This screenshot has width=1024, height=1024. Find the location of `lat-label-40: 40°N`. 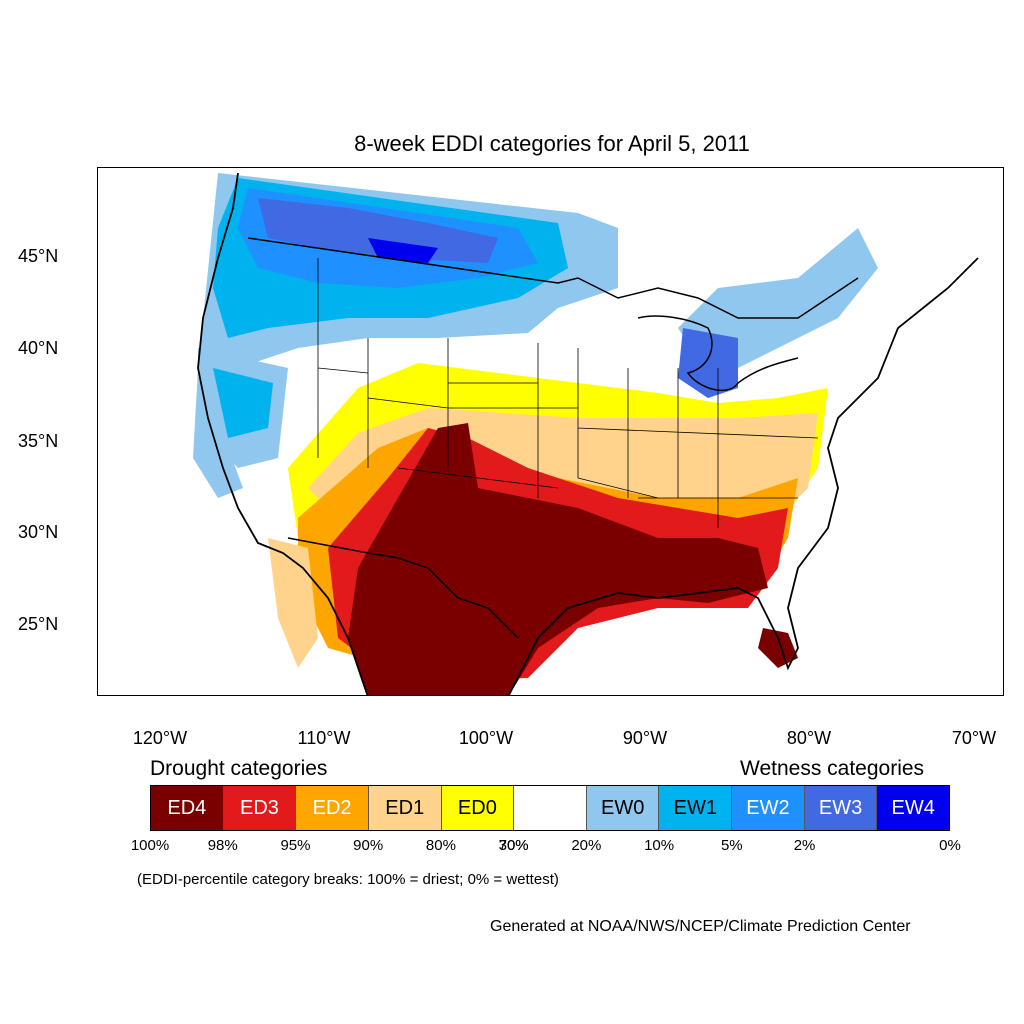

lat-label-40: 40°N is located at coordinates (38, 348).